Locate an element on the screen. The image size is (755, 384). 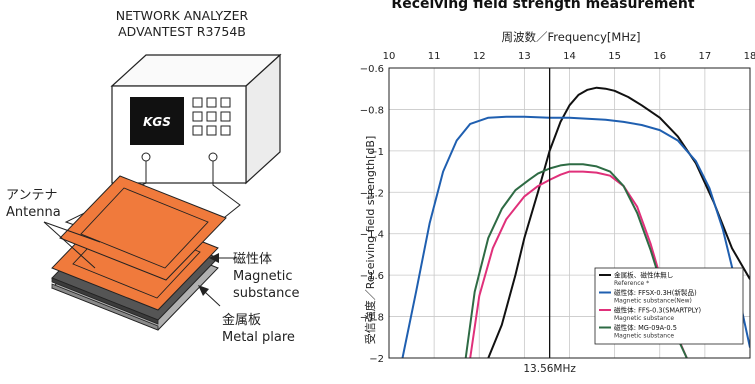
y-tick-label: −0.8 is located at coordinates (372, 110).